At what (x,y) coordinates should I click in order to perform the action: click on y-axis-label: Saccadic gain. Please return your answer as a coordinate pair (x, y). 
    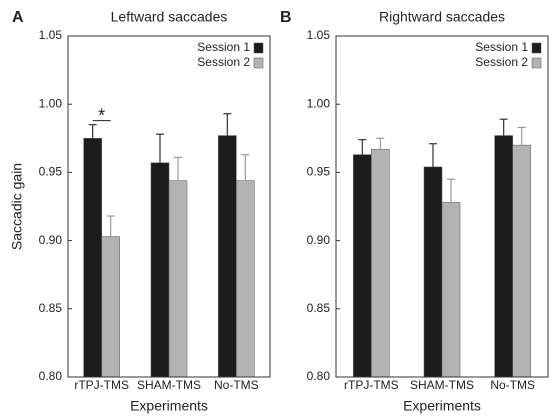
    Looking at the image, I should click on (17, 206).